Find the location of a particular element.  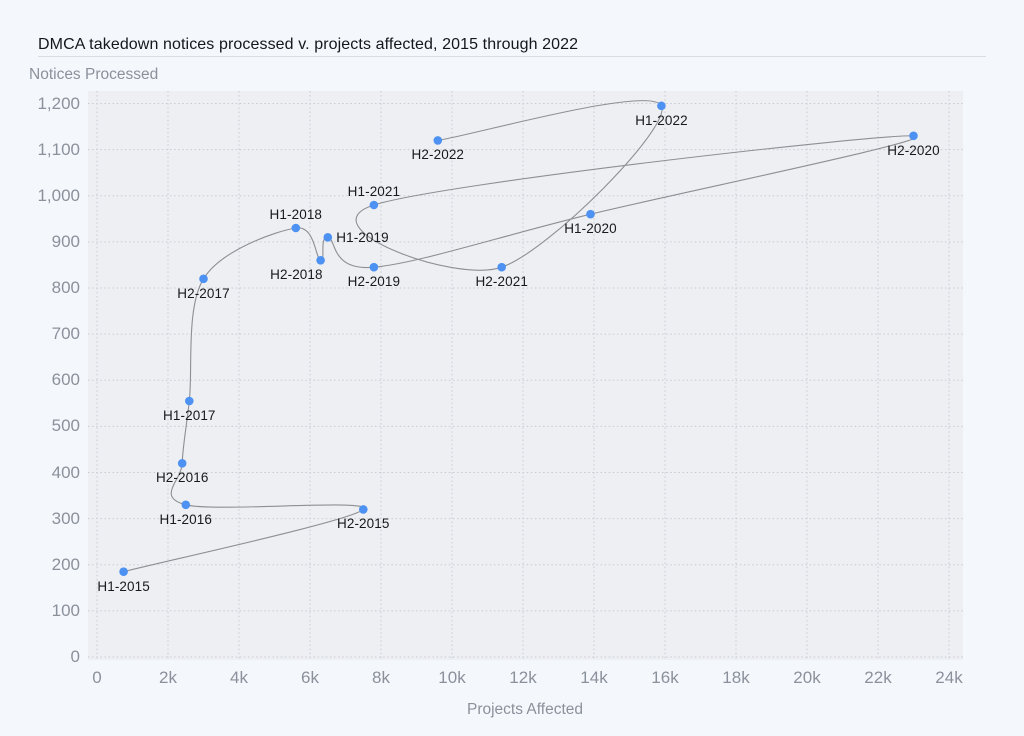

point-label-H2-2018: H2-2018 is located at coordinates (296, 275).